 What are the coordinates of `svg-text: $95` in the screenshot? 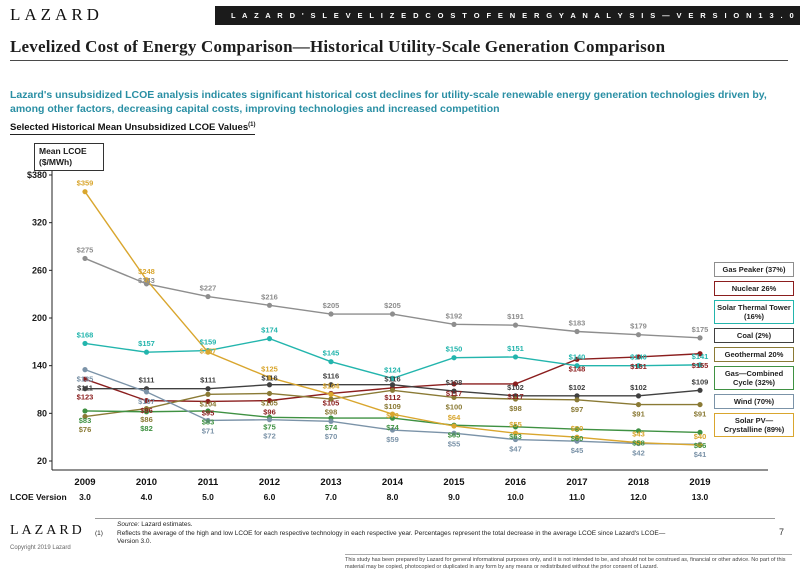 It's located at (208, 412).